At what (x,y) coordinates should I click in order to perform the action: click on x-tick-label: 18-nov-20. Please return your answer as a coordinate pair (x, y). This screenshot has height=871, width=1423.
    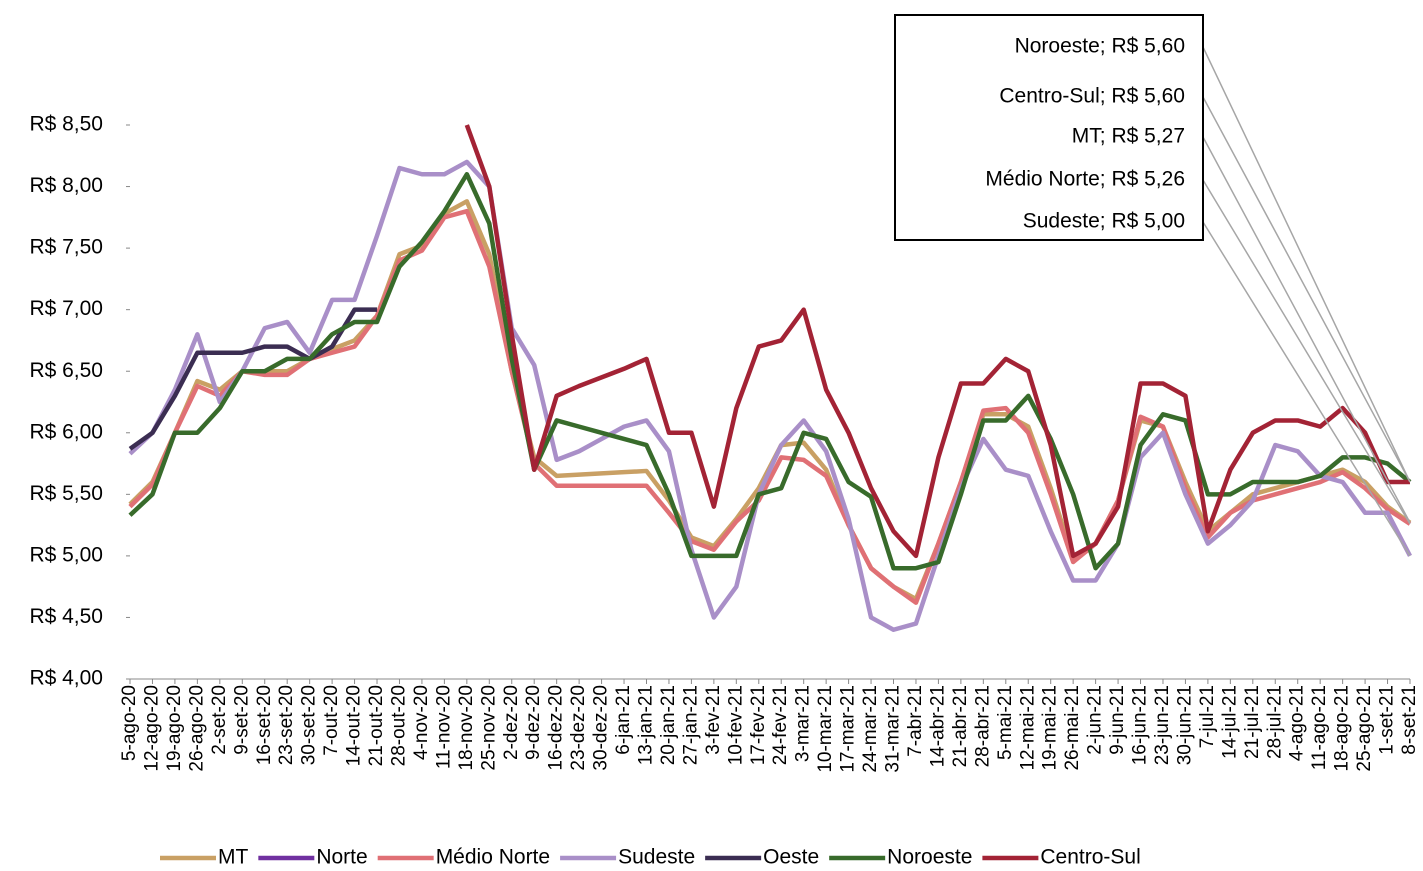
    Looking at the image, I should click on (466, 728).